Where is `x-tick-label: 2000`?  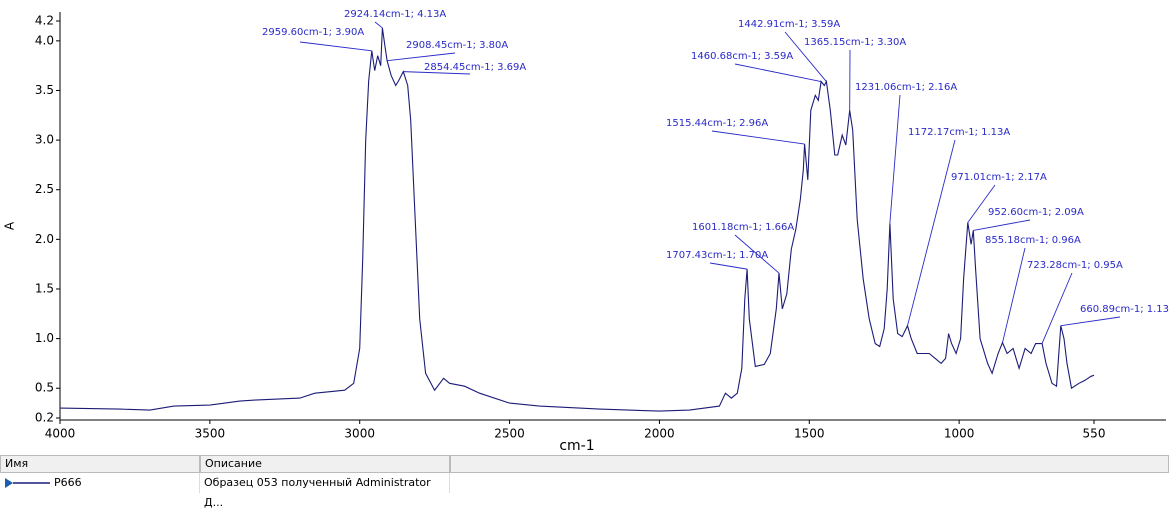 x-tick-label: 2000 is located at coordinates (659, 434).